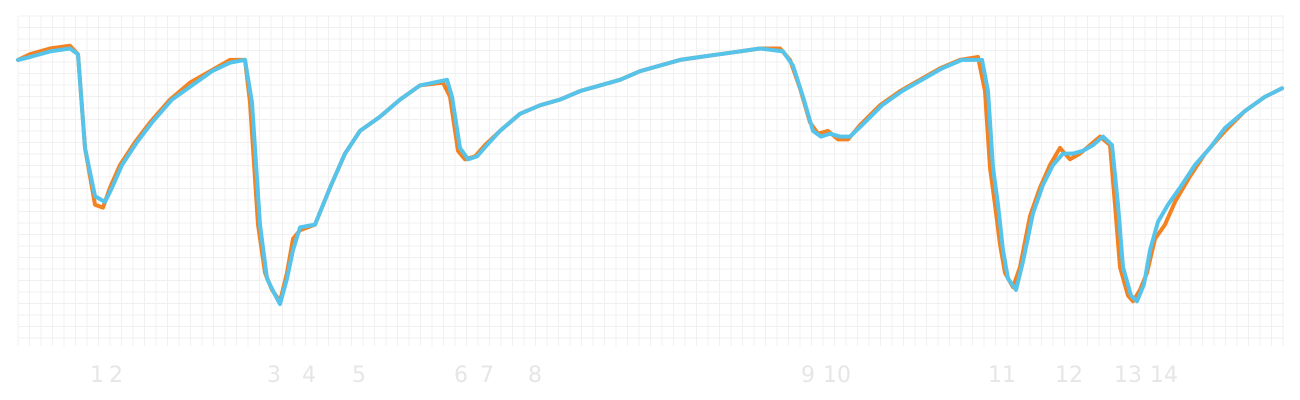 Image resolution: width=1300 pixels, height=400 pixels. Describe the element at coordinates (837, 375) in the screenshot. I see `x-tick-label: 10` at that location.